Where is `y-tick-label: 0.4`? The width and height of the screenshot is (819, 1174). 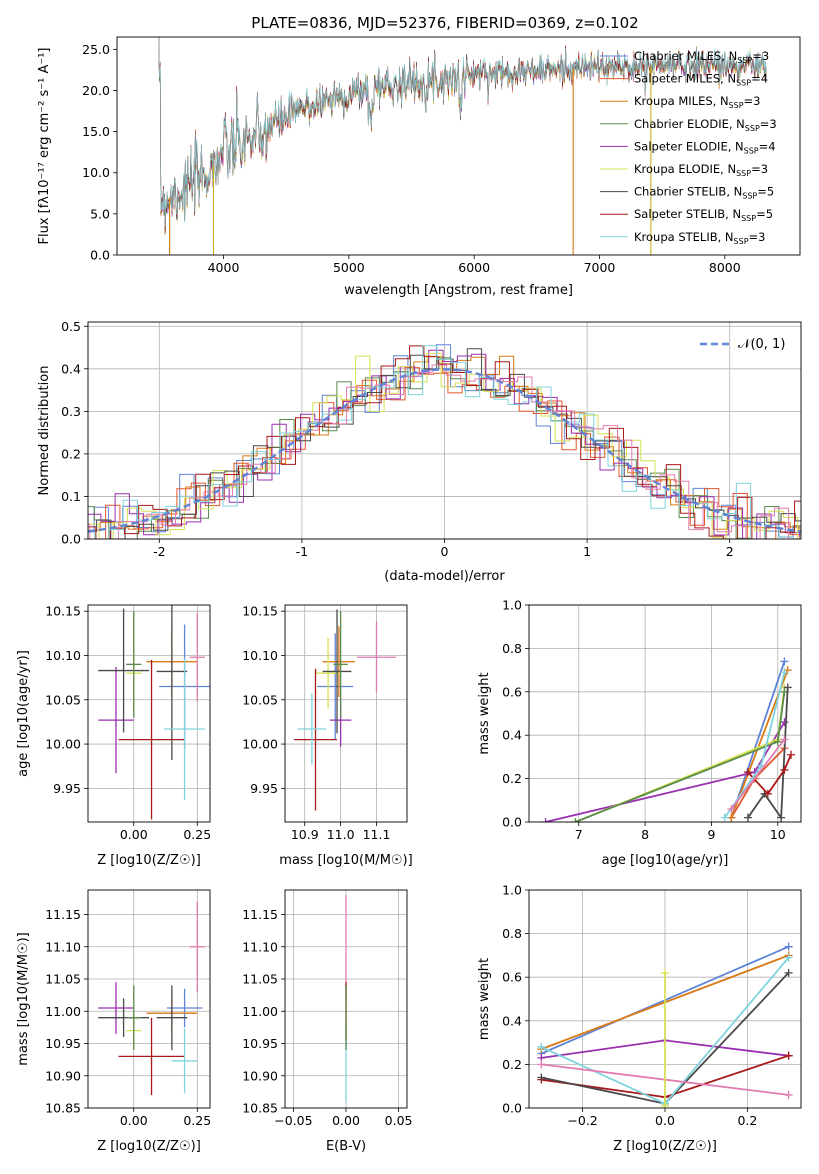 y-tick-label: 0.4 is located at coordinates (512, 1020).